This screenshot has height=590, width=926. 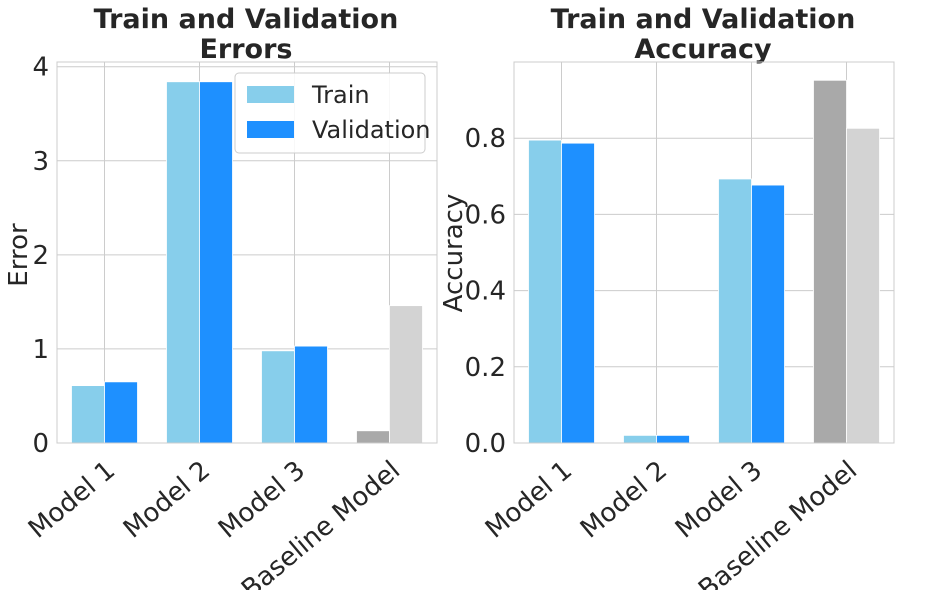 What do you see at coordinates (485, 139) in the screenshot?
I see `y-tick-label: 0.8` at bounding box center [485, 139].